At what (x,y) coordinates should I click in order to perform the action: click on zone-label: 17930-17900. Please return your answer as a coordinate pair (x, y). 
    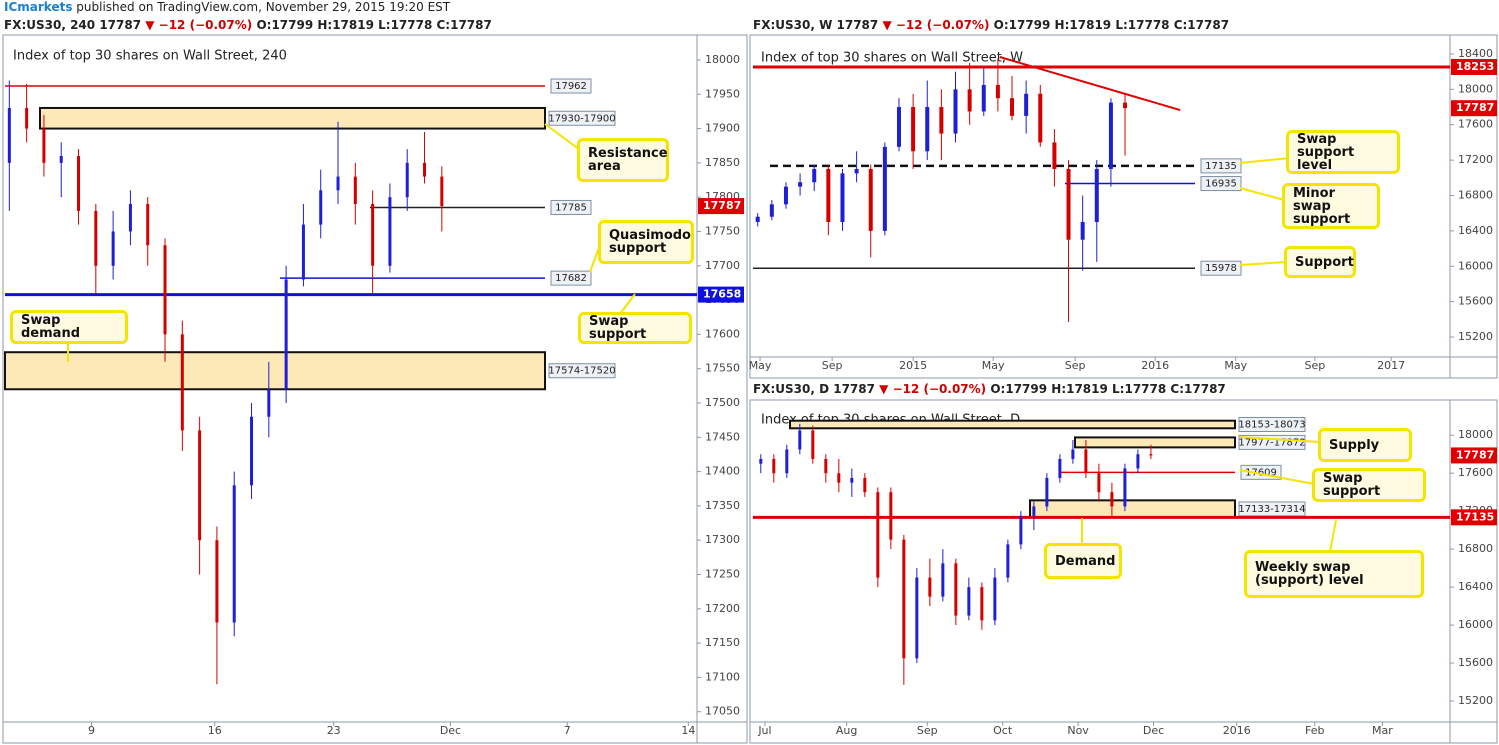
    Looking at the image, I should click on (581, 118).